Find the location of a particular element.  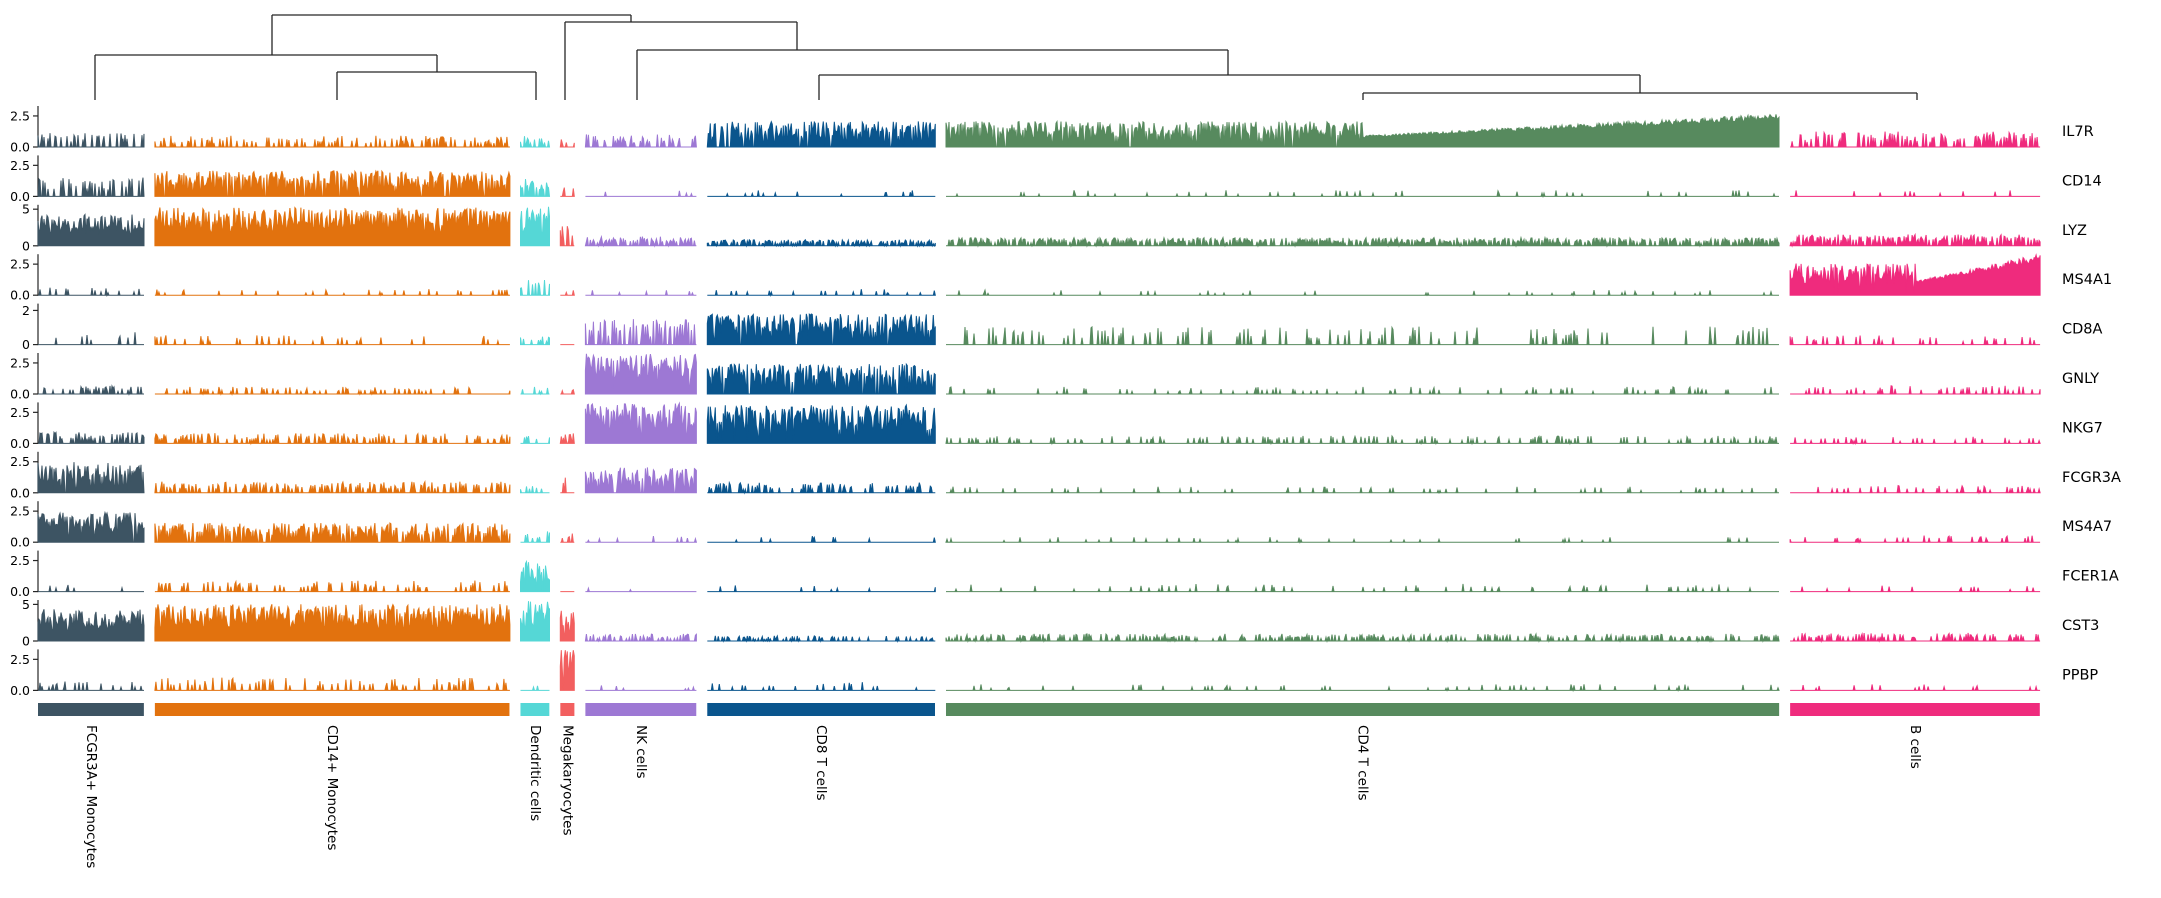

expression-area-LYZ-NK cells is located at coordinates (640, 241).